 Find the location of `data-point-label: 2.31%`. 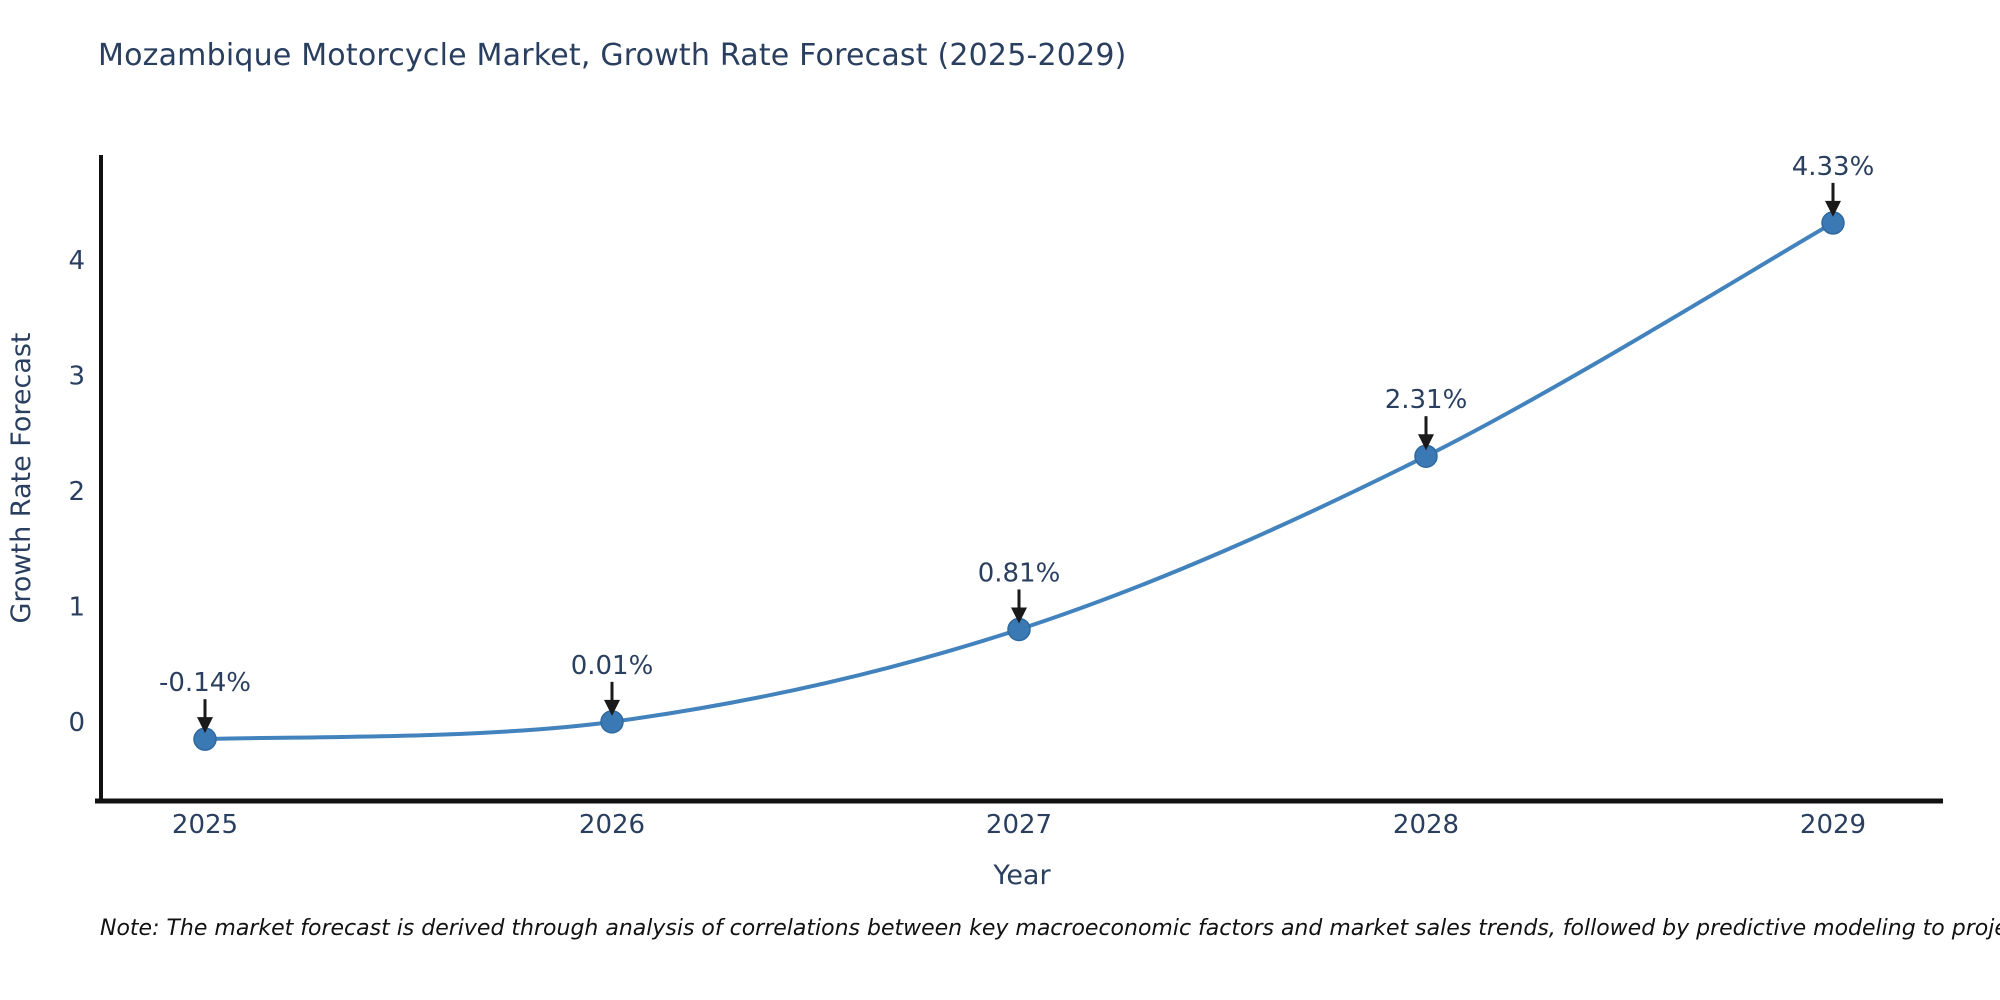

data-point-label: 2.31% is located at coordinates (1426, 400).